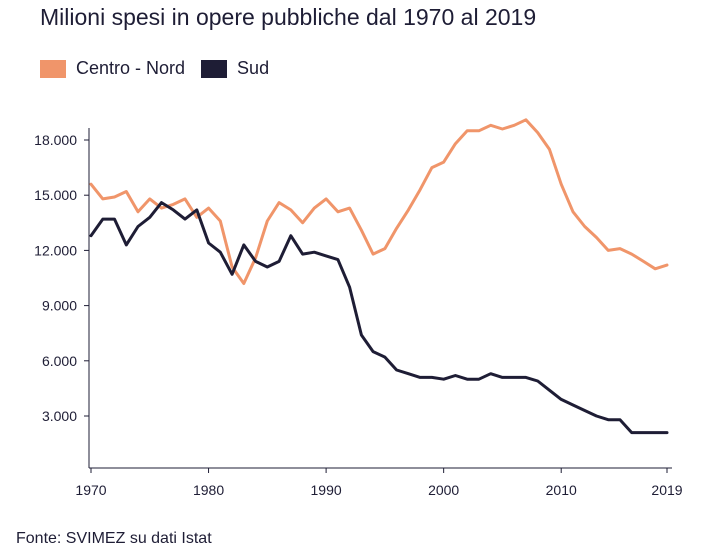 Image resolution: width=720 pixels, height=557 pixels. I want to click on y-tick-label-6000: 6.000, so click(59, 361).